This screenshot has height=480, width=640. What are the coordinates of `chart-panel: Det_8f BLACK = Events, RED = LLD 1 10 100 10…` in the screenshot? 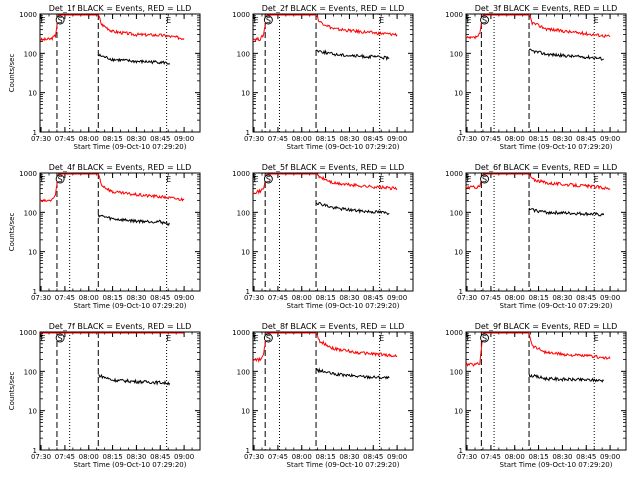 It's located at (323, 395).